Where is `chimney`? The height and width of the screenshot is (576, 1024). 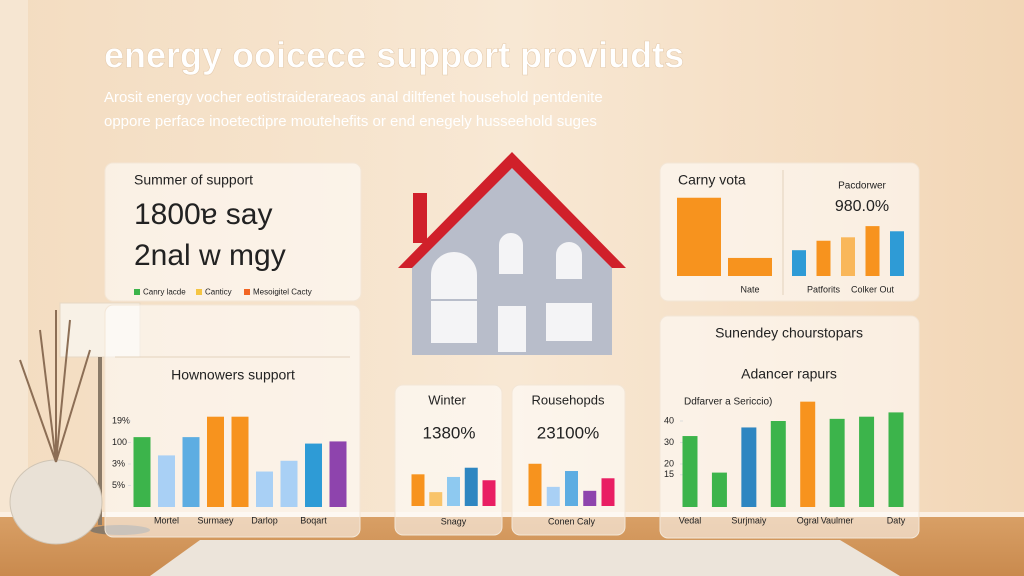
chimney is located at coordinates (420, 218).